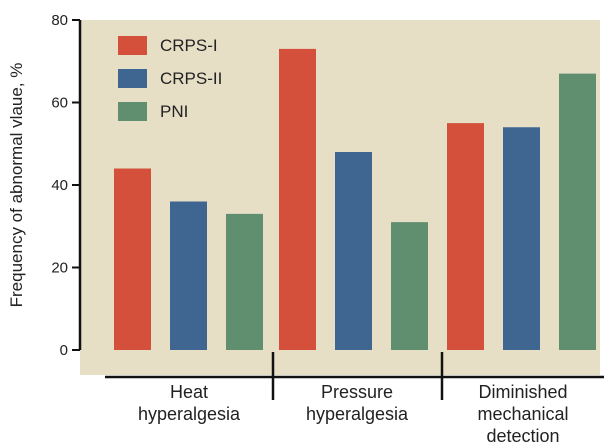 The image size is (608, 445). What do you see at coordinates (64, 350) in the screenshot?
I see `y-tick-label: 0` at bounding box center [64, 350].